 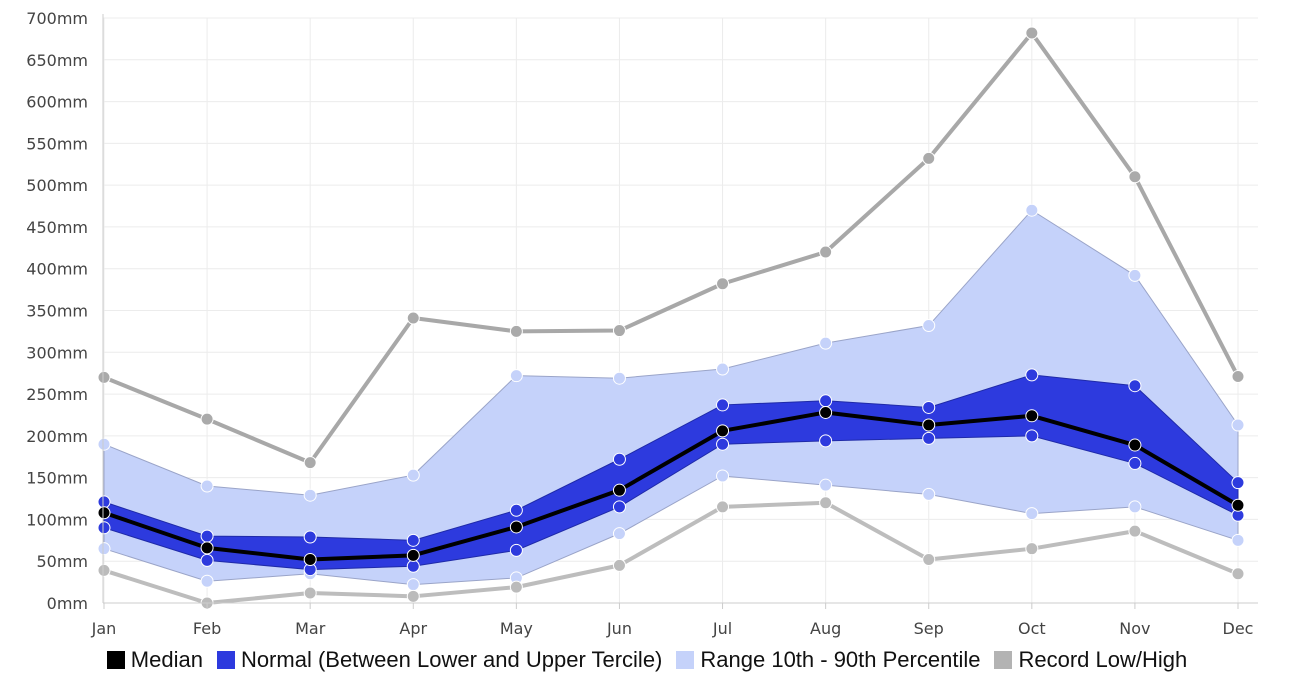 I want to click on x-tick-label: Oct, so click(x=1032, y=628).